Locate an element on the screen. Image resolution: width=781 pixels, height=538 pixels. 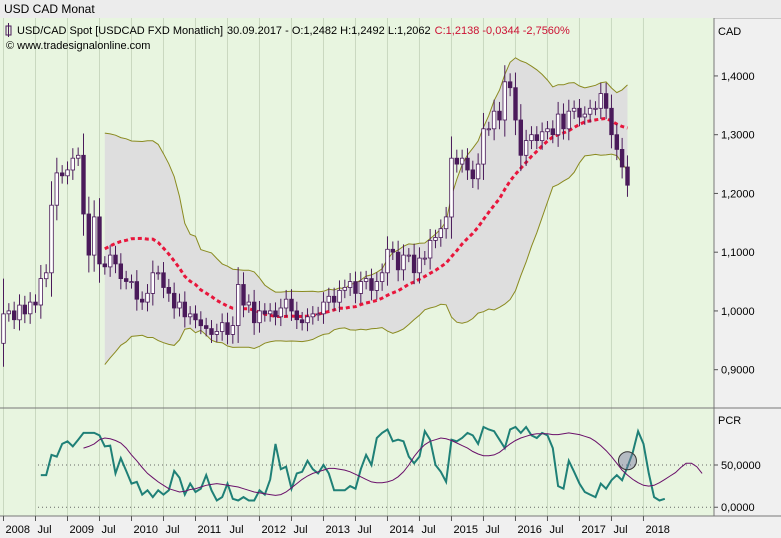
pcr-axis: 50,0000 0,0000 is located at coordinates (737, 487).